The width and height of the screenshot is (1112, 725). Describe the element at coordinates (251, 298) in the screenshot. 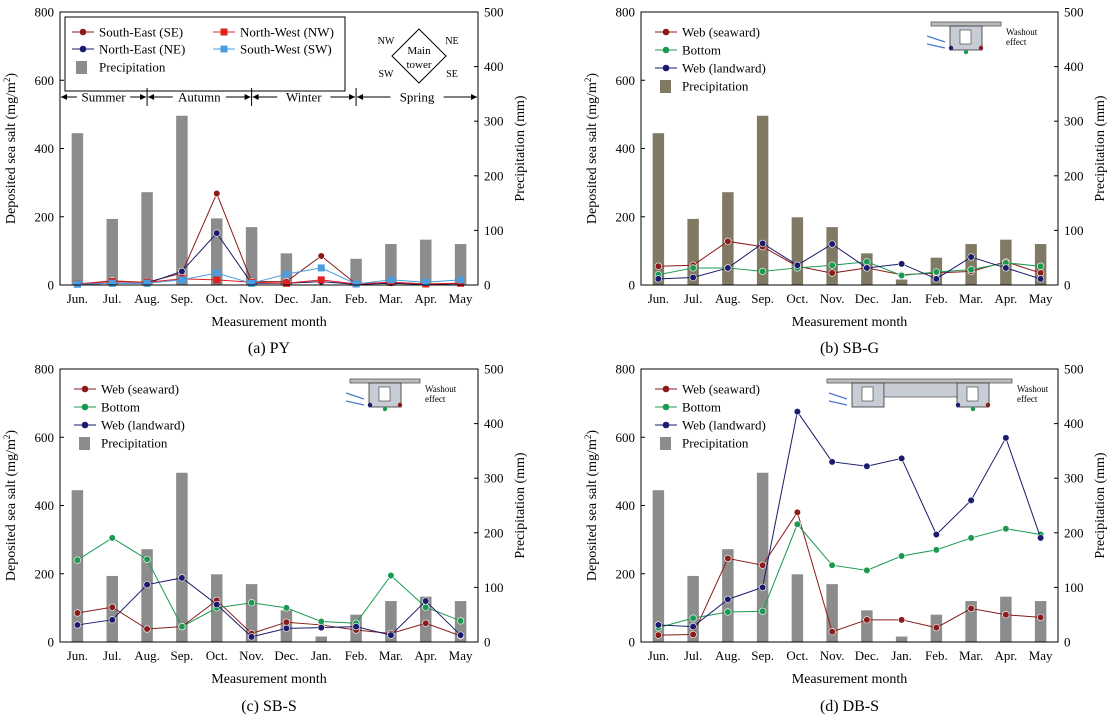

I see `x-tick-label: Nov.` at that location.